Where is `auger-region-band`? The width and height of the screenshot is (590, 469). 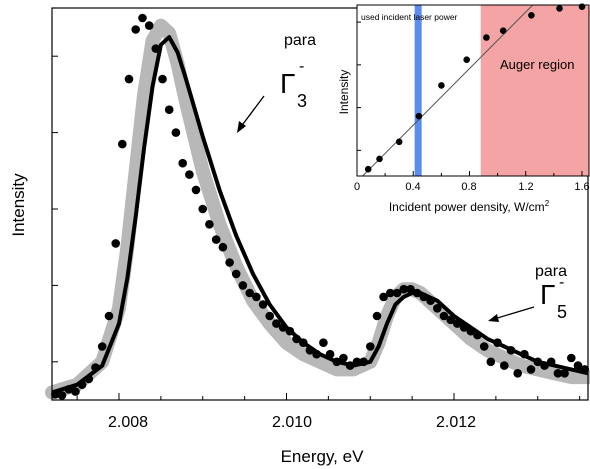 auger-region-band is located at coordinates (534, 90).